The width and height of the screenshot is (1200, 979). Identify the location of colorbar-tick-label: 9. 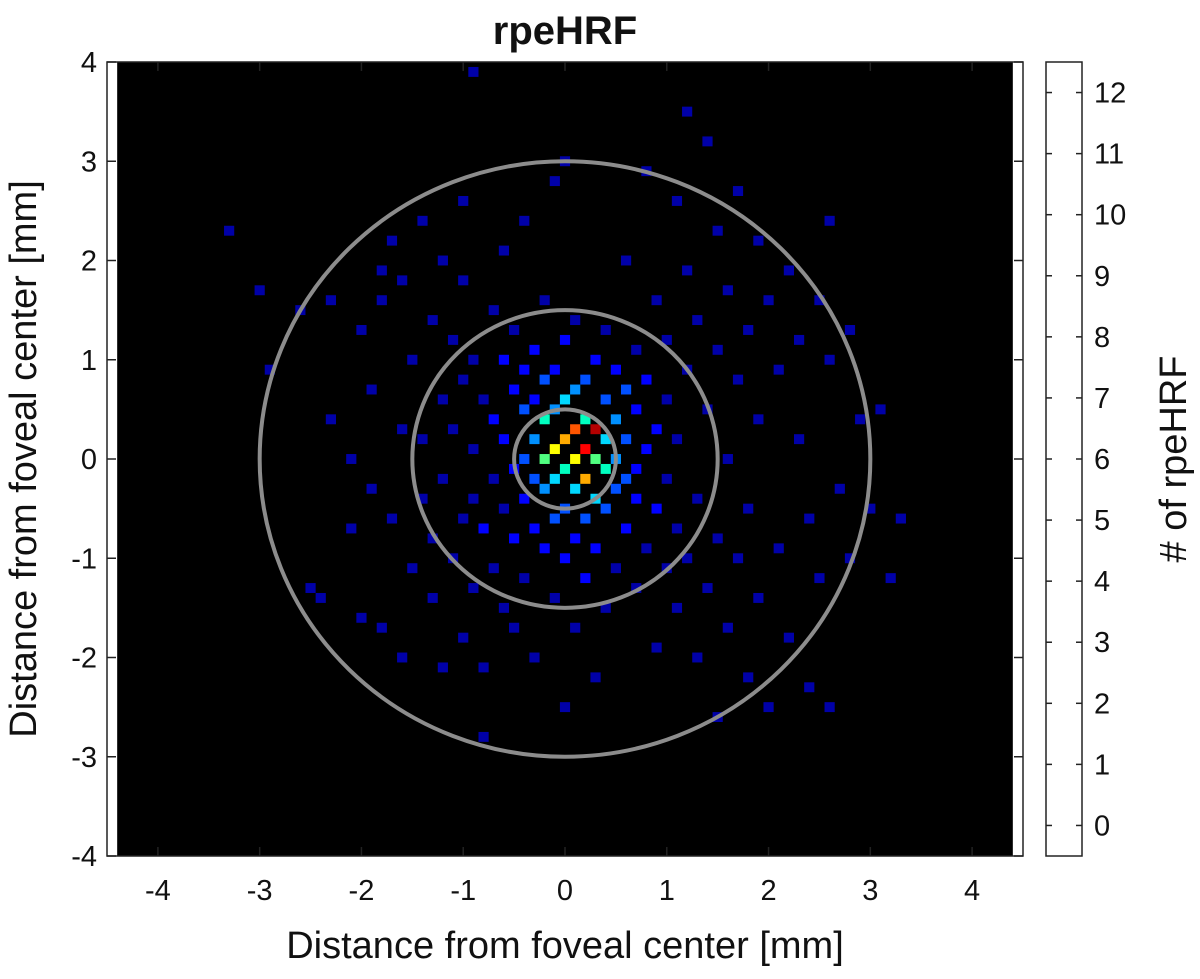
(1102, 277).